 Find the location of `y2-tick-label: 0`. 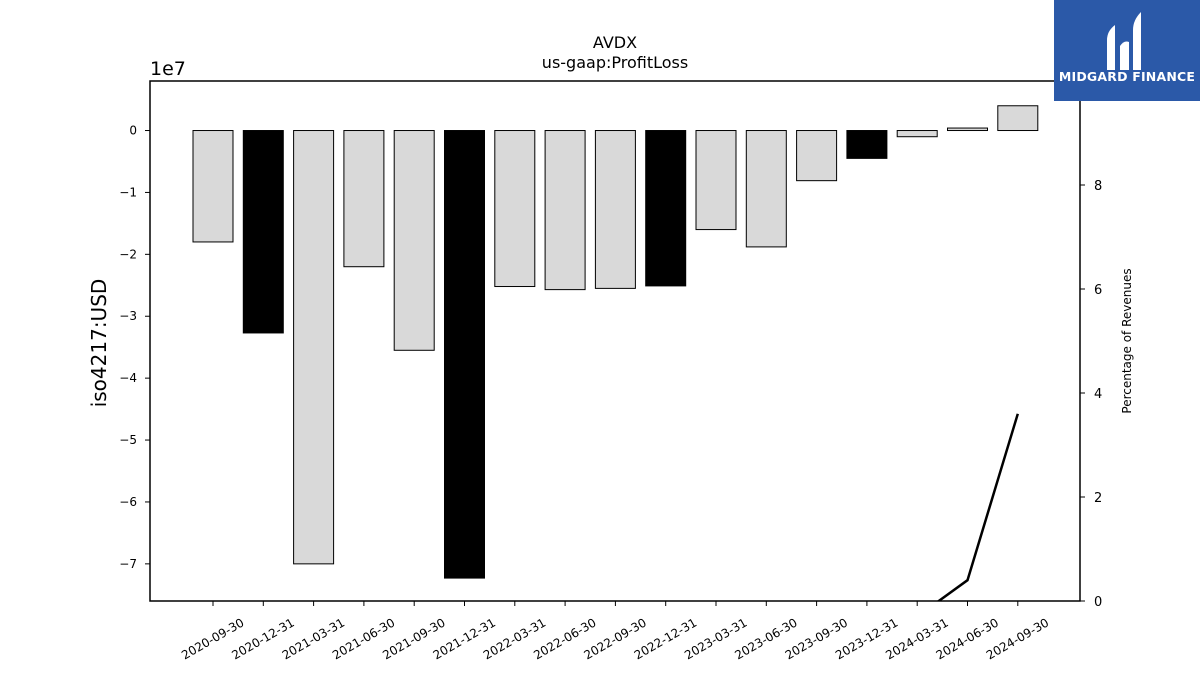

y2-tick-label: 0 is located at coordinates (1098, 602).